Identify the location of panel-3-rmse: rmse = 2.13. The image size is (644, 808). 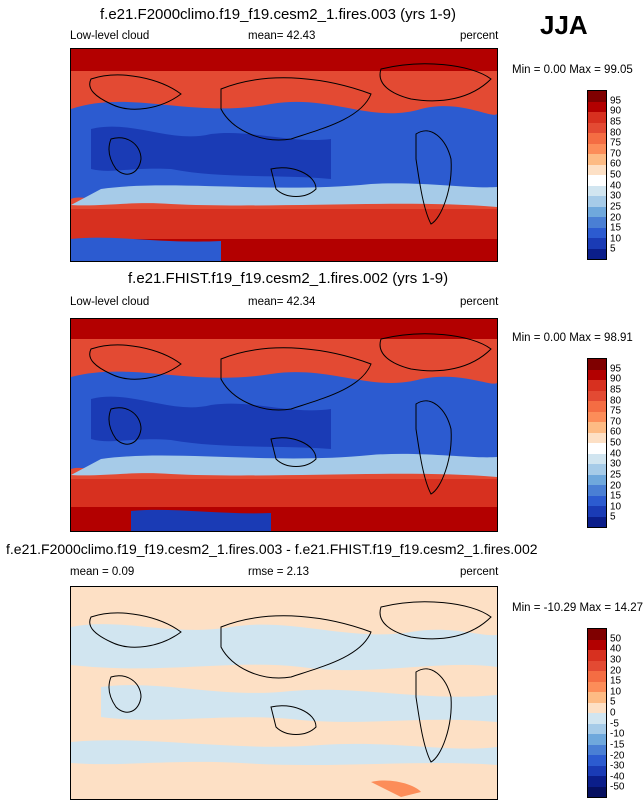
(279, 572).